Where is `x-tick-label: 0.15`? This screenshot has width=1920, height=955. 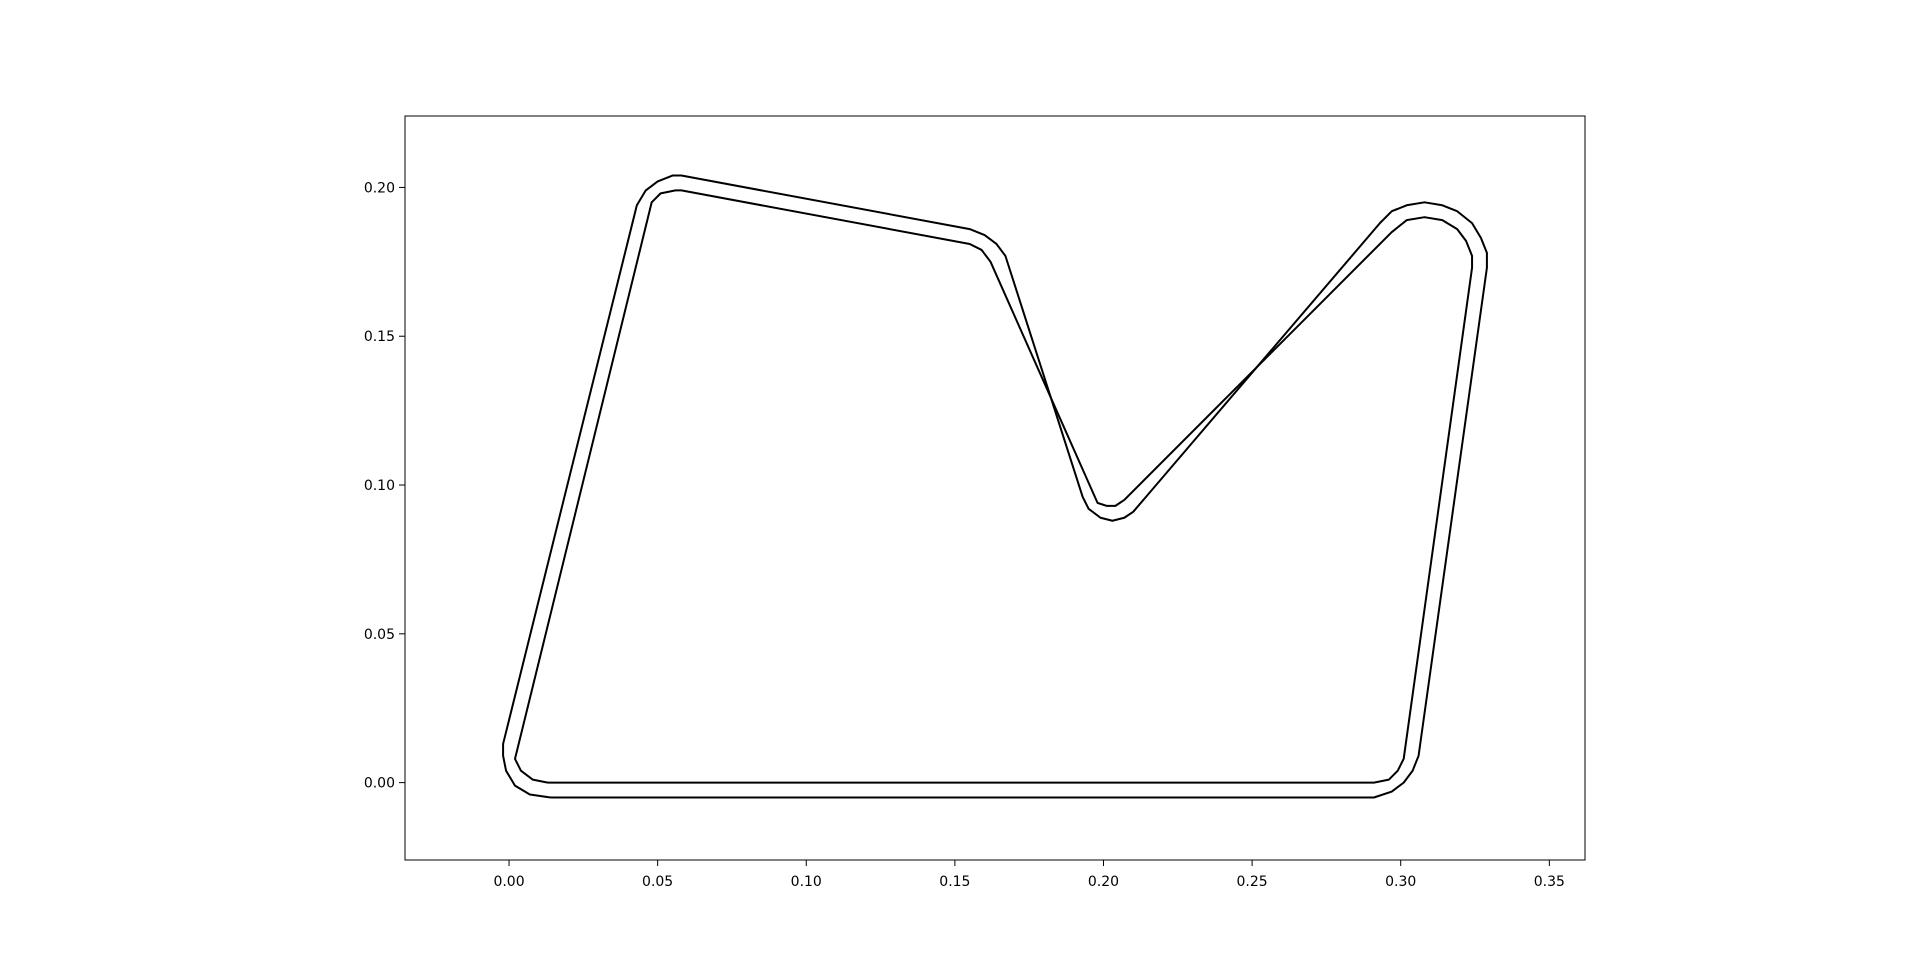 x-tick-label: 0.15 is located at coordinates (954, 882).